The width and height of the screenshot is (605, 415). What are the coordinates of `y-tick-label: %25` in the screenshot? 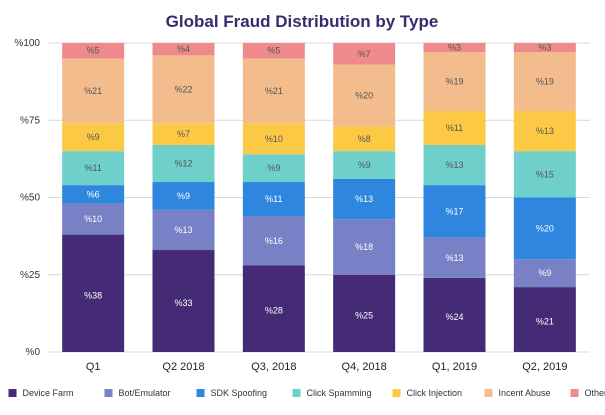 It's located at (30, 275).